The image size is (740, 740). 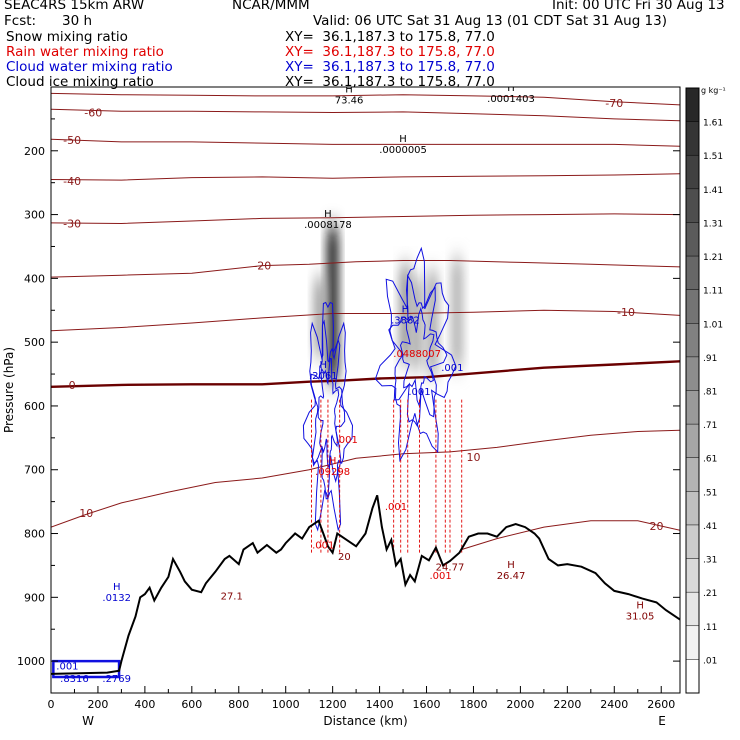 I want to click on x-tick-label-11: 2200, so click(x=567, y=704).